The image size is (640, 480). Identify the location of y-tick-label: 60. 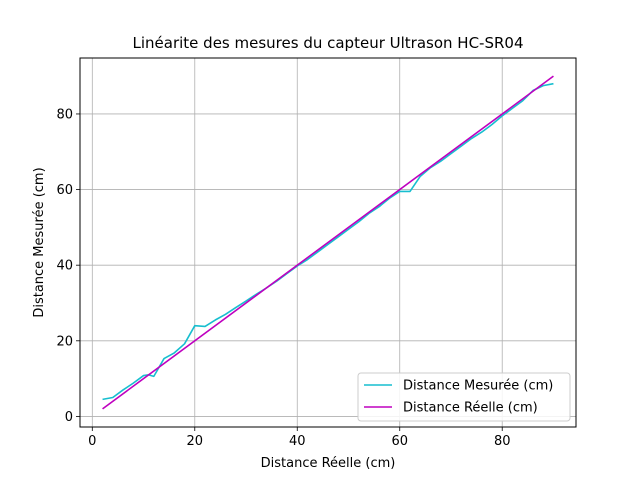
(64, 190).